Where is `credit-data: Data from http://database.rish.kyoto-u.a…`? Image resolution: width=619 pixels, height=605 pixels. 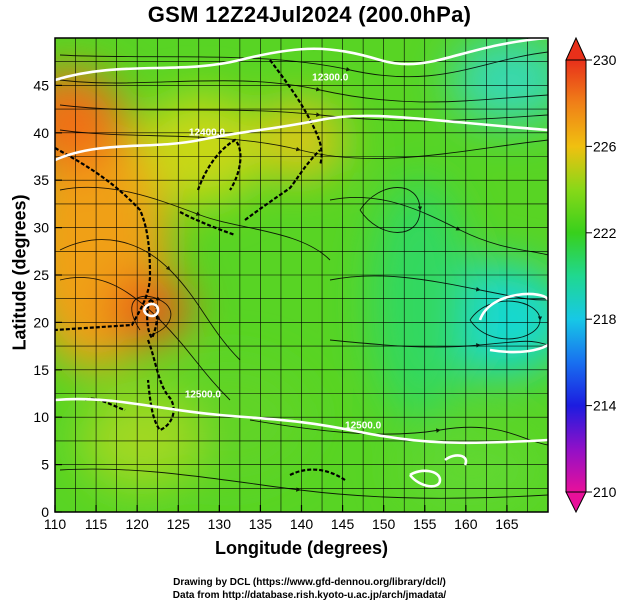
credit-data: Data from http://database.rish.kyoto-u.a… is located at coordinates (309, 595).